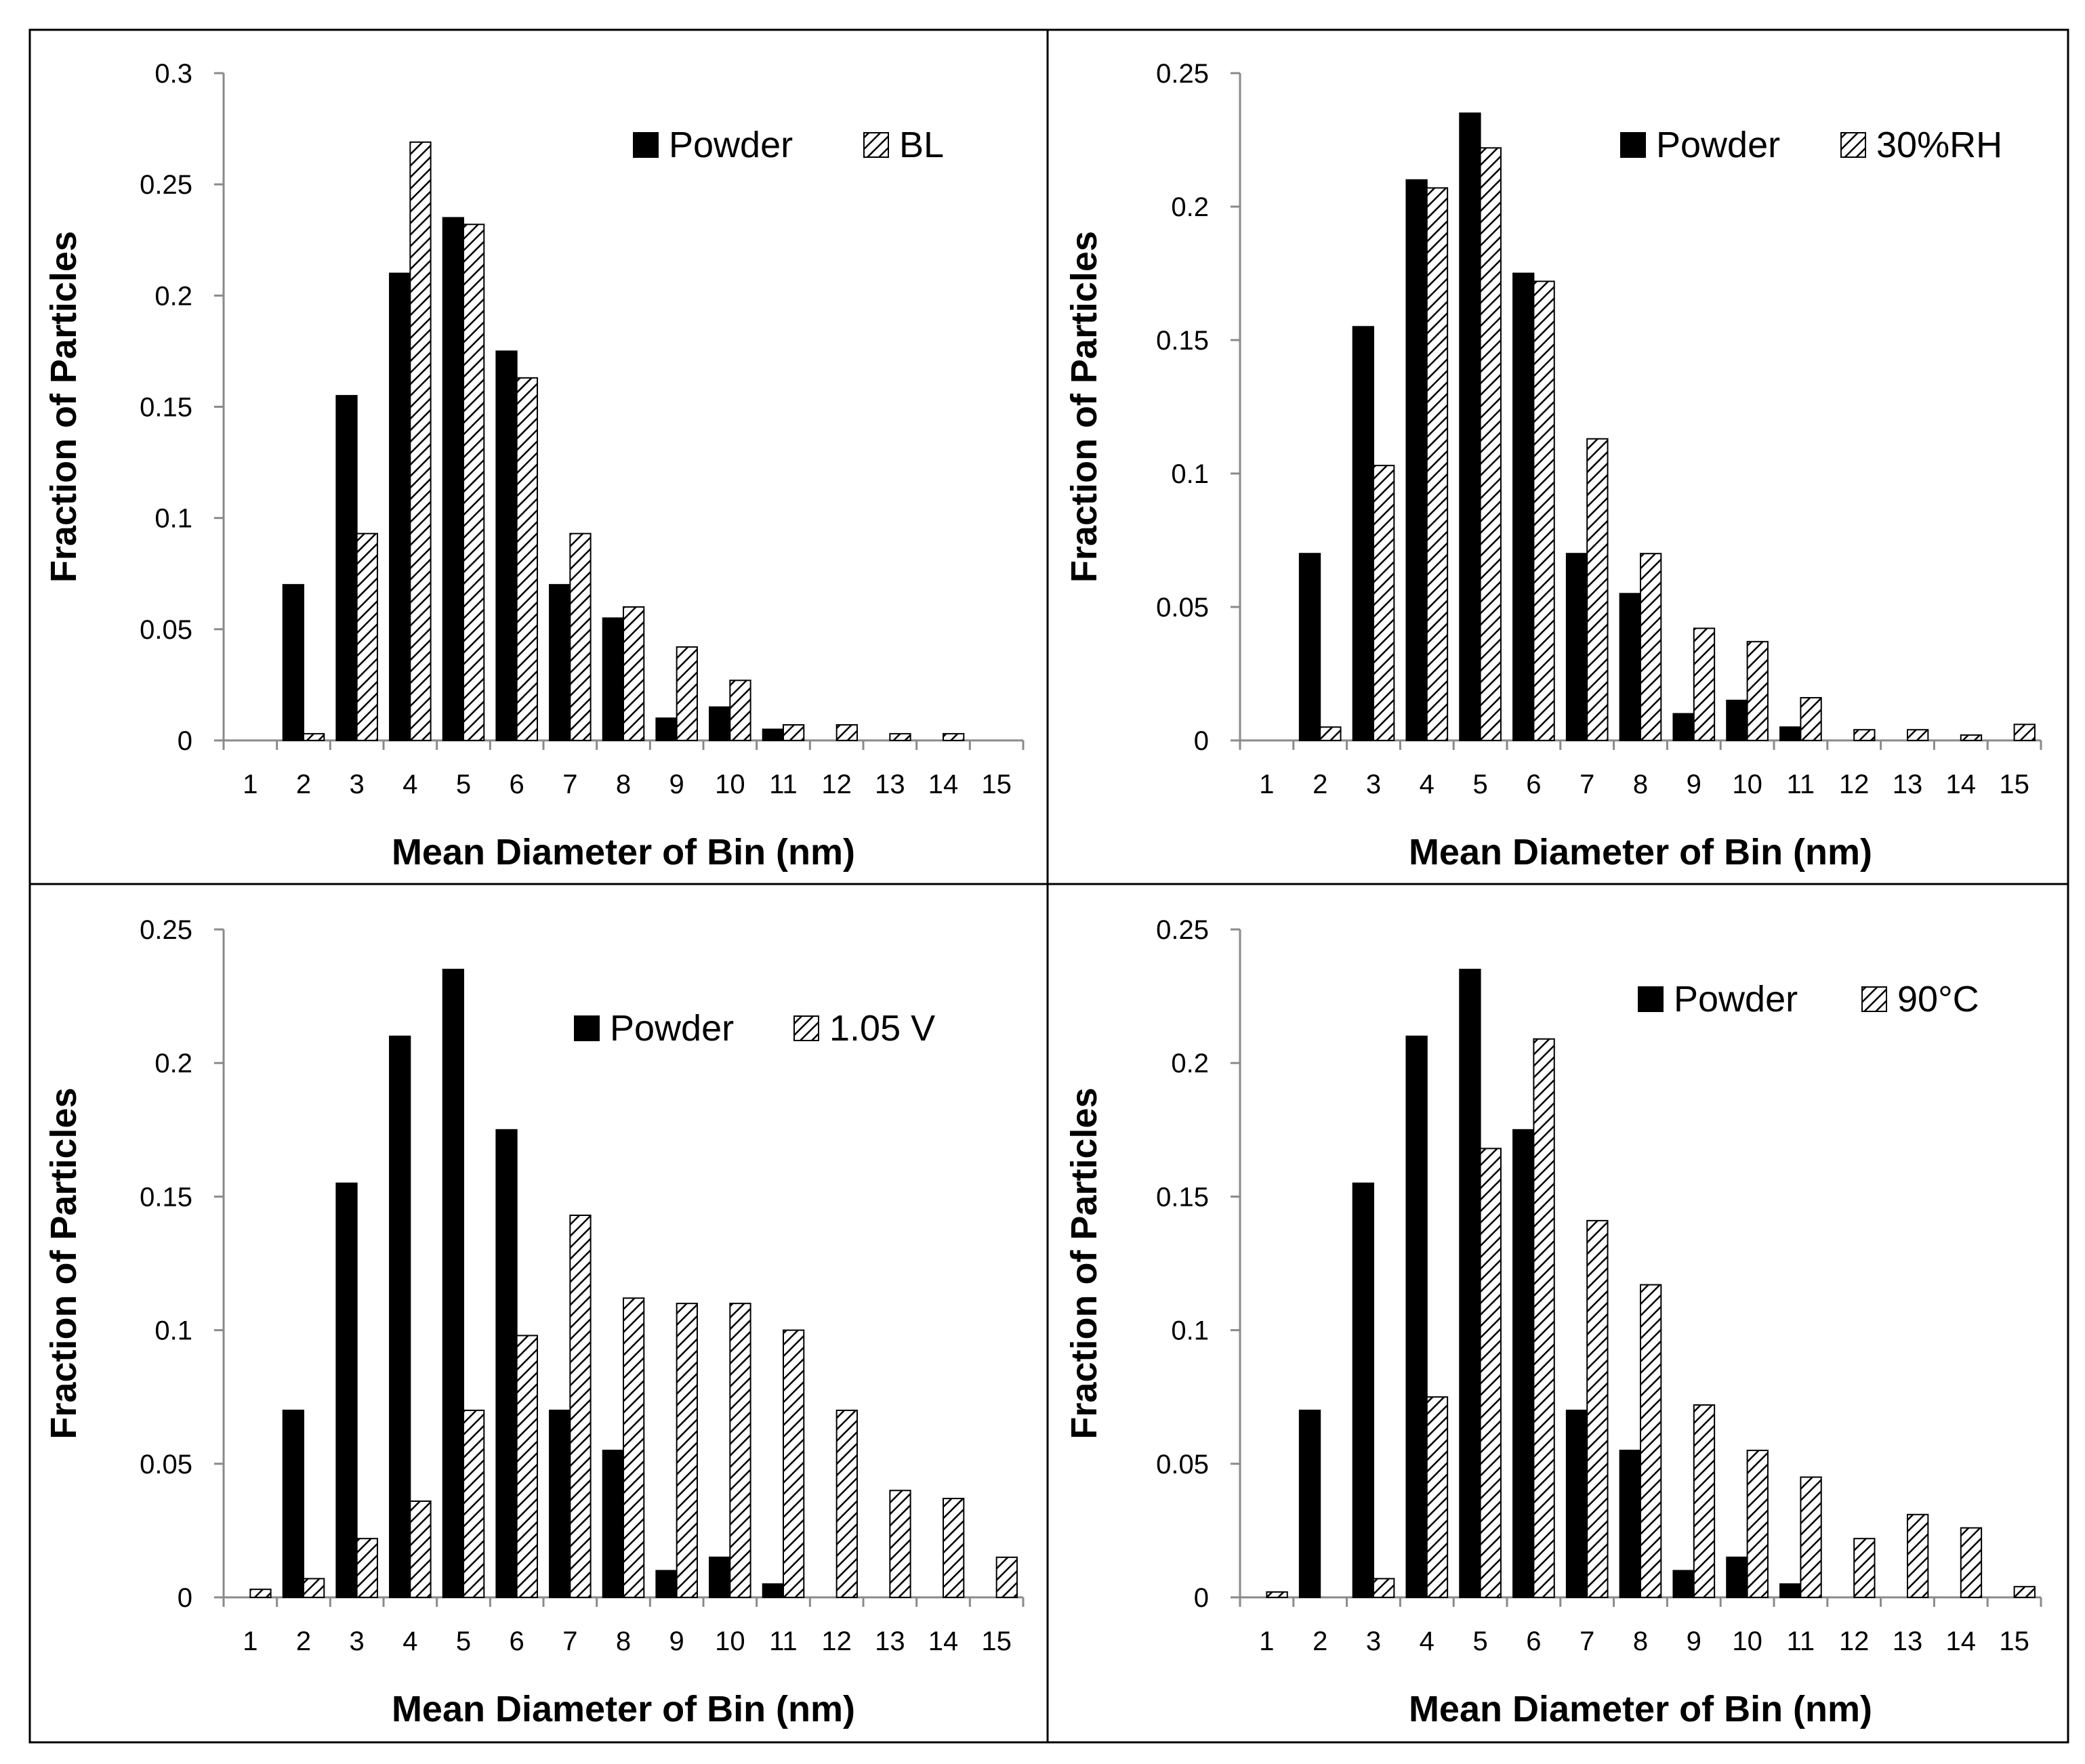 This screenshot has height=1764, width=2085. I want to click on x-tick-label: 10, so click(1747, 784).